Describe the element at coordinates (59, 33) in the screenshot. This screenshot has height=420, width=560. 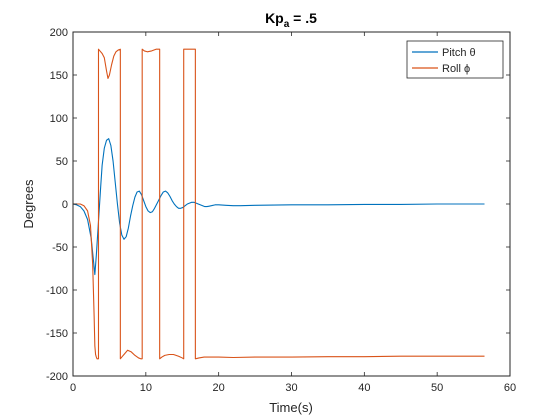
I see `y-tick-label: 200` at that location.